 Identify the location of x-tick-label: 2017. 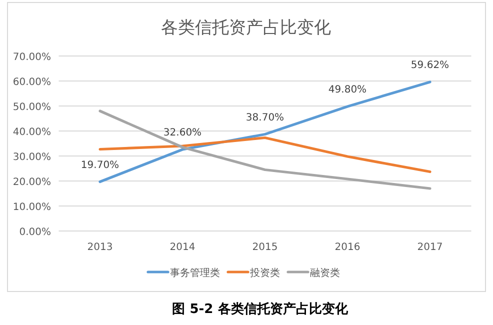
(430, 247).